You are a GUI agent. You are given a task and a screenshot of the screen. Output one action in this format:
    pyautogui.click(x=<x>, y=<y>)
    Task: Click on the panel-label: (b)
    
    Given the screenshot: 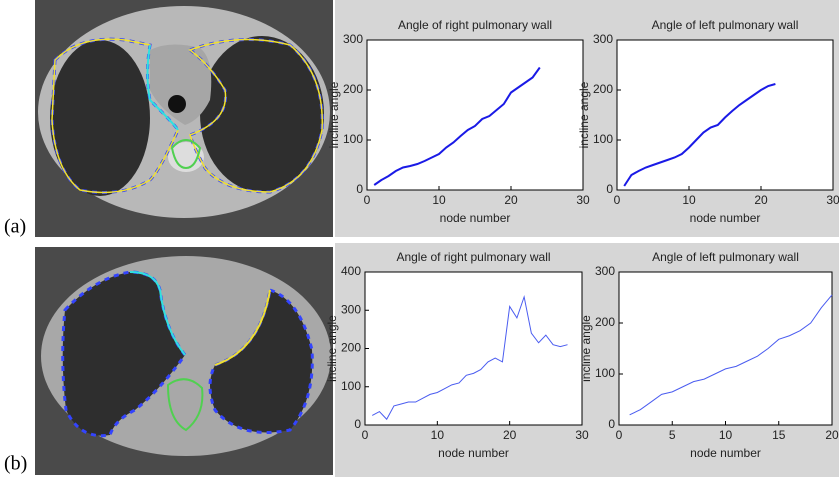 What is the action you would take?
    pyautogui.click(x=15, y=464)
    